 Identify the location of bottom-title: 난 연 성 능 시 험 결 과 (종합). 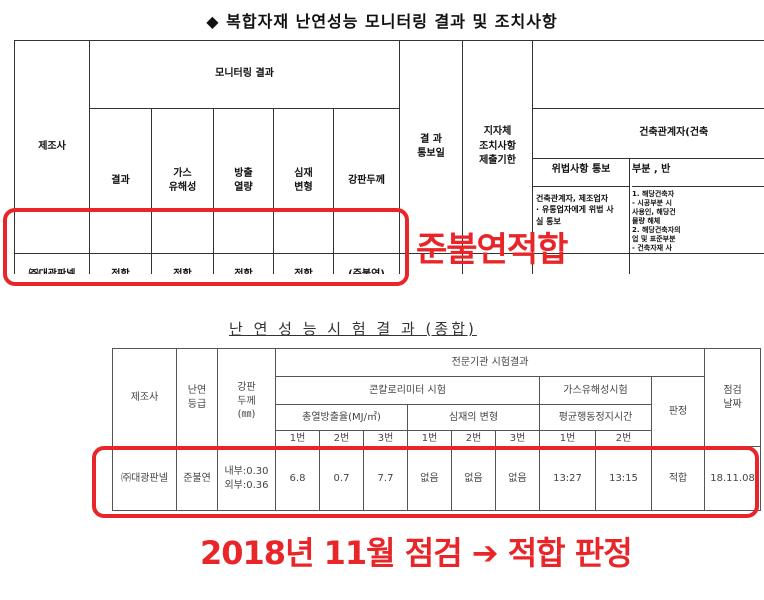
(353, 329).